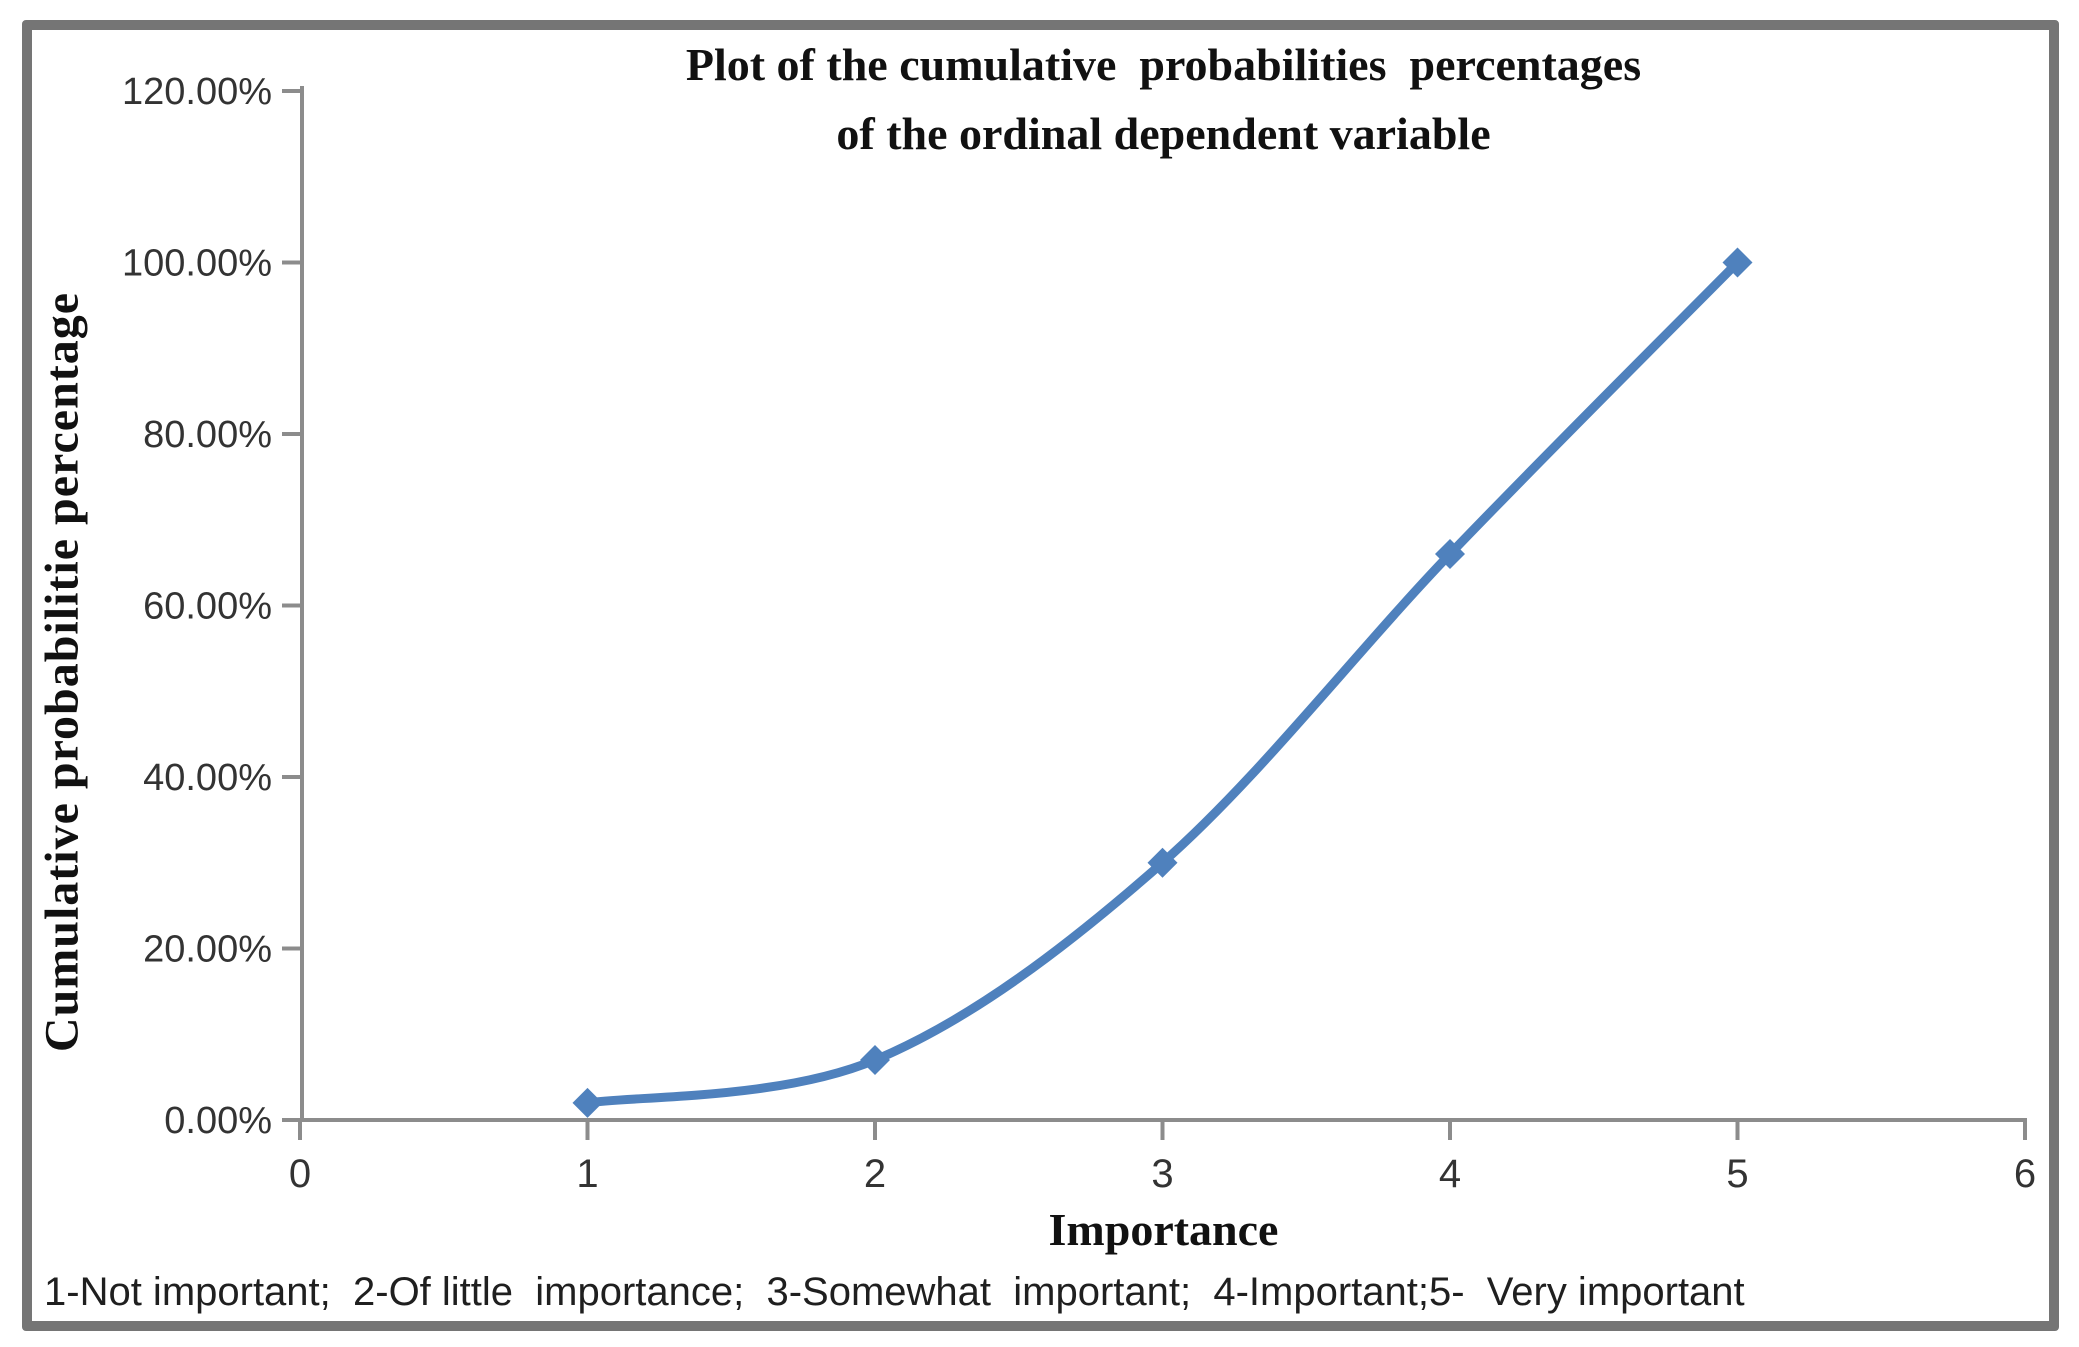 Image resolution: width=2079 pixels, height=1347 pixels. I want to click on x-tick-label: 1, so click(587, 1174).